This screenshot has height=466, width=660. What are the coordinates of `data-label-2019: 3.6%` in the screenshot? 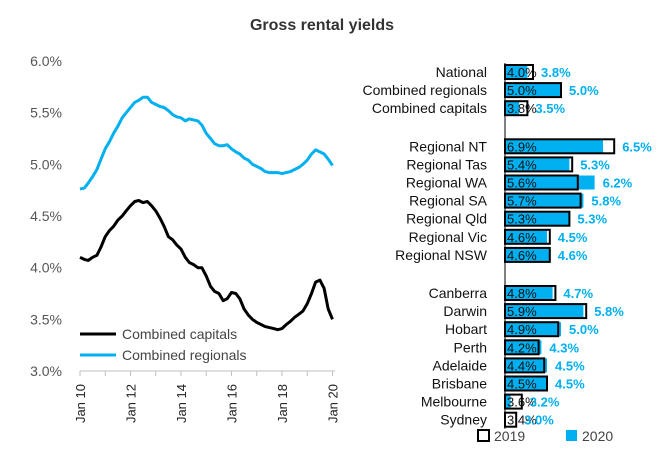 It's located at (522, 402).